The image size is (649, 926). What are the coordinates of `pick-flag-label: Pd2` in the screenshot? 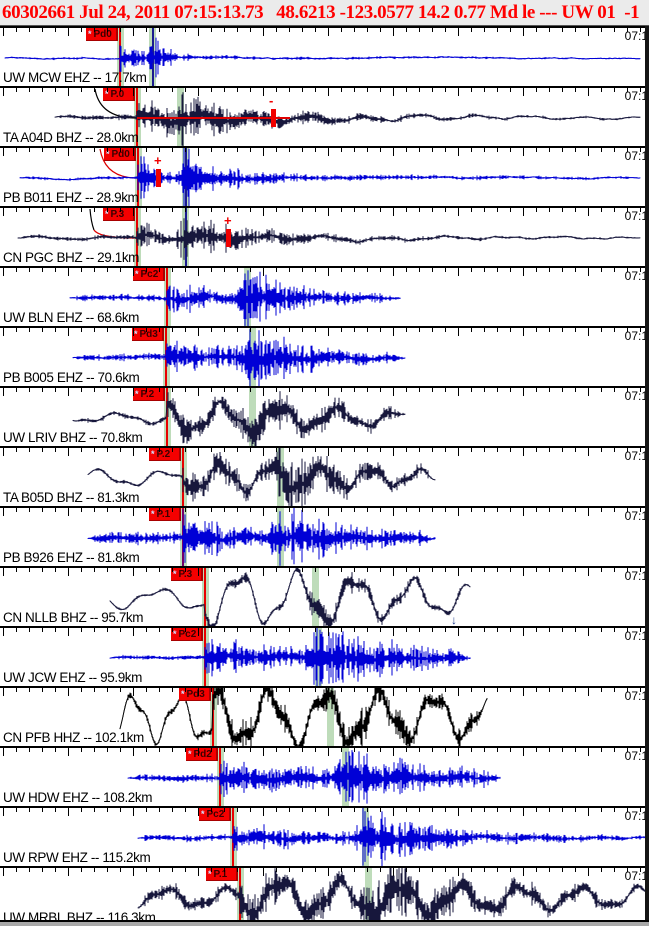 It's located at (202, 754).